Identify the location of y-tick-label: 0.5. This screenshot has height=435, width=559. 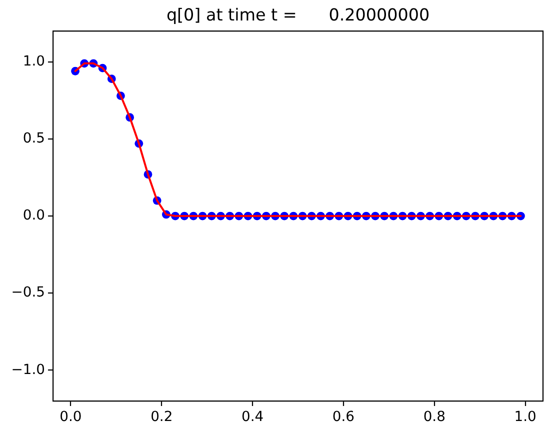
(33, 138).